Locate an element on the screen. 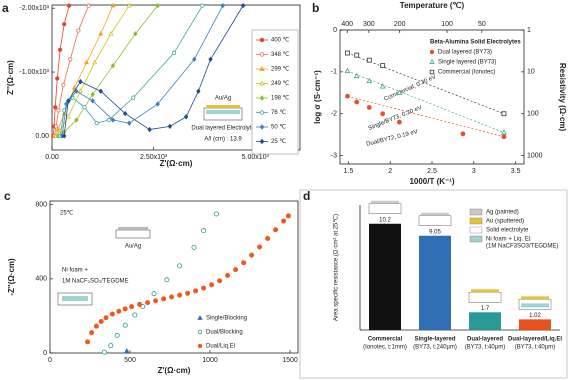 This screenshot has width=569, height=380. legend-label: 400 ℃ is located at coordinates (280, 41).